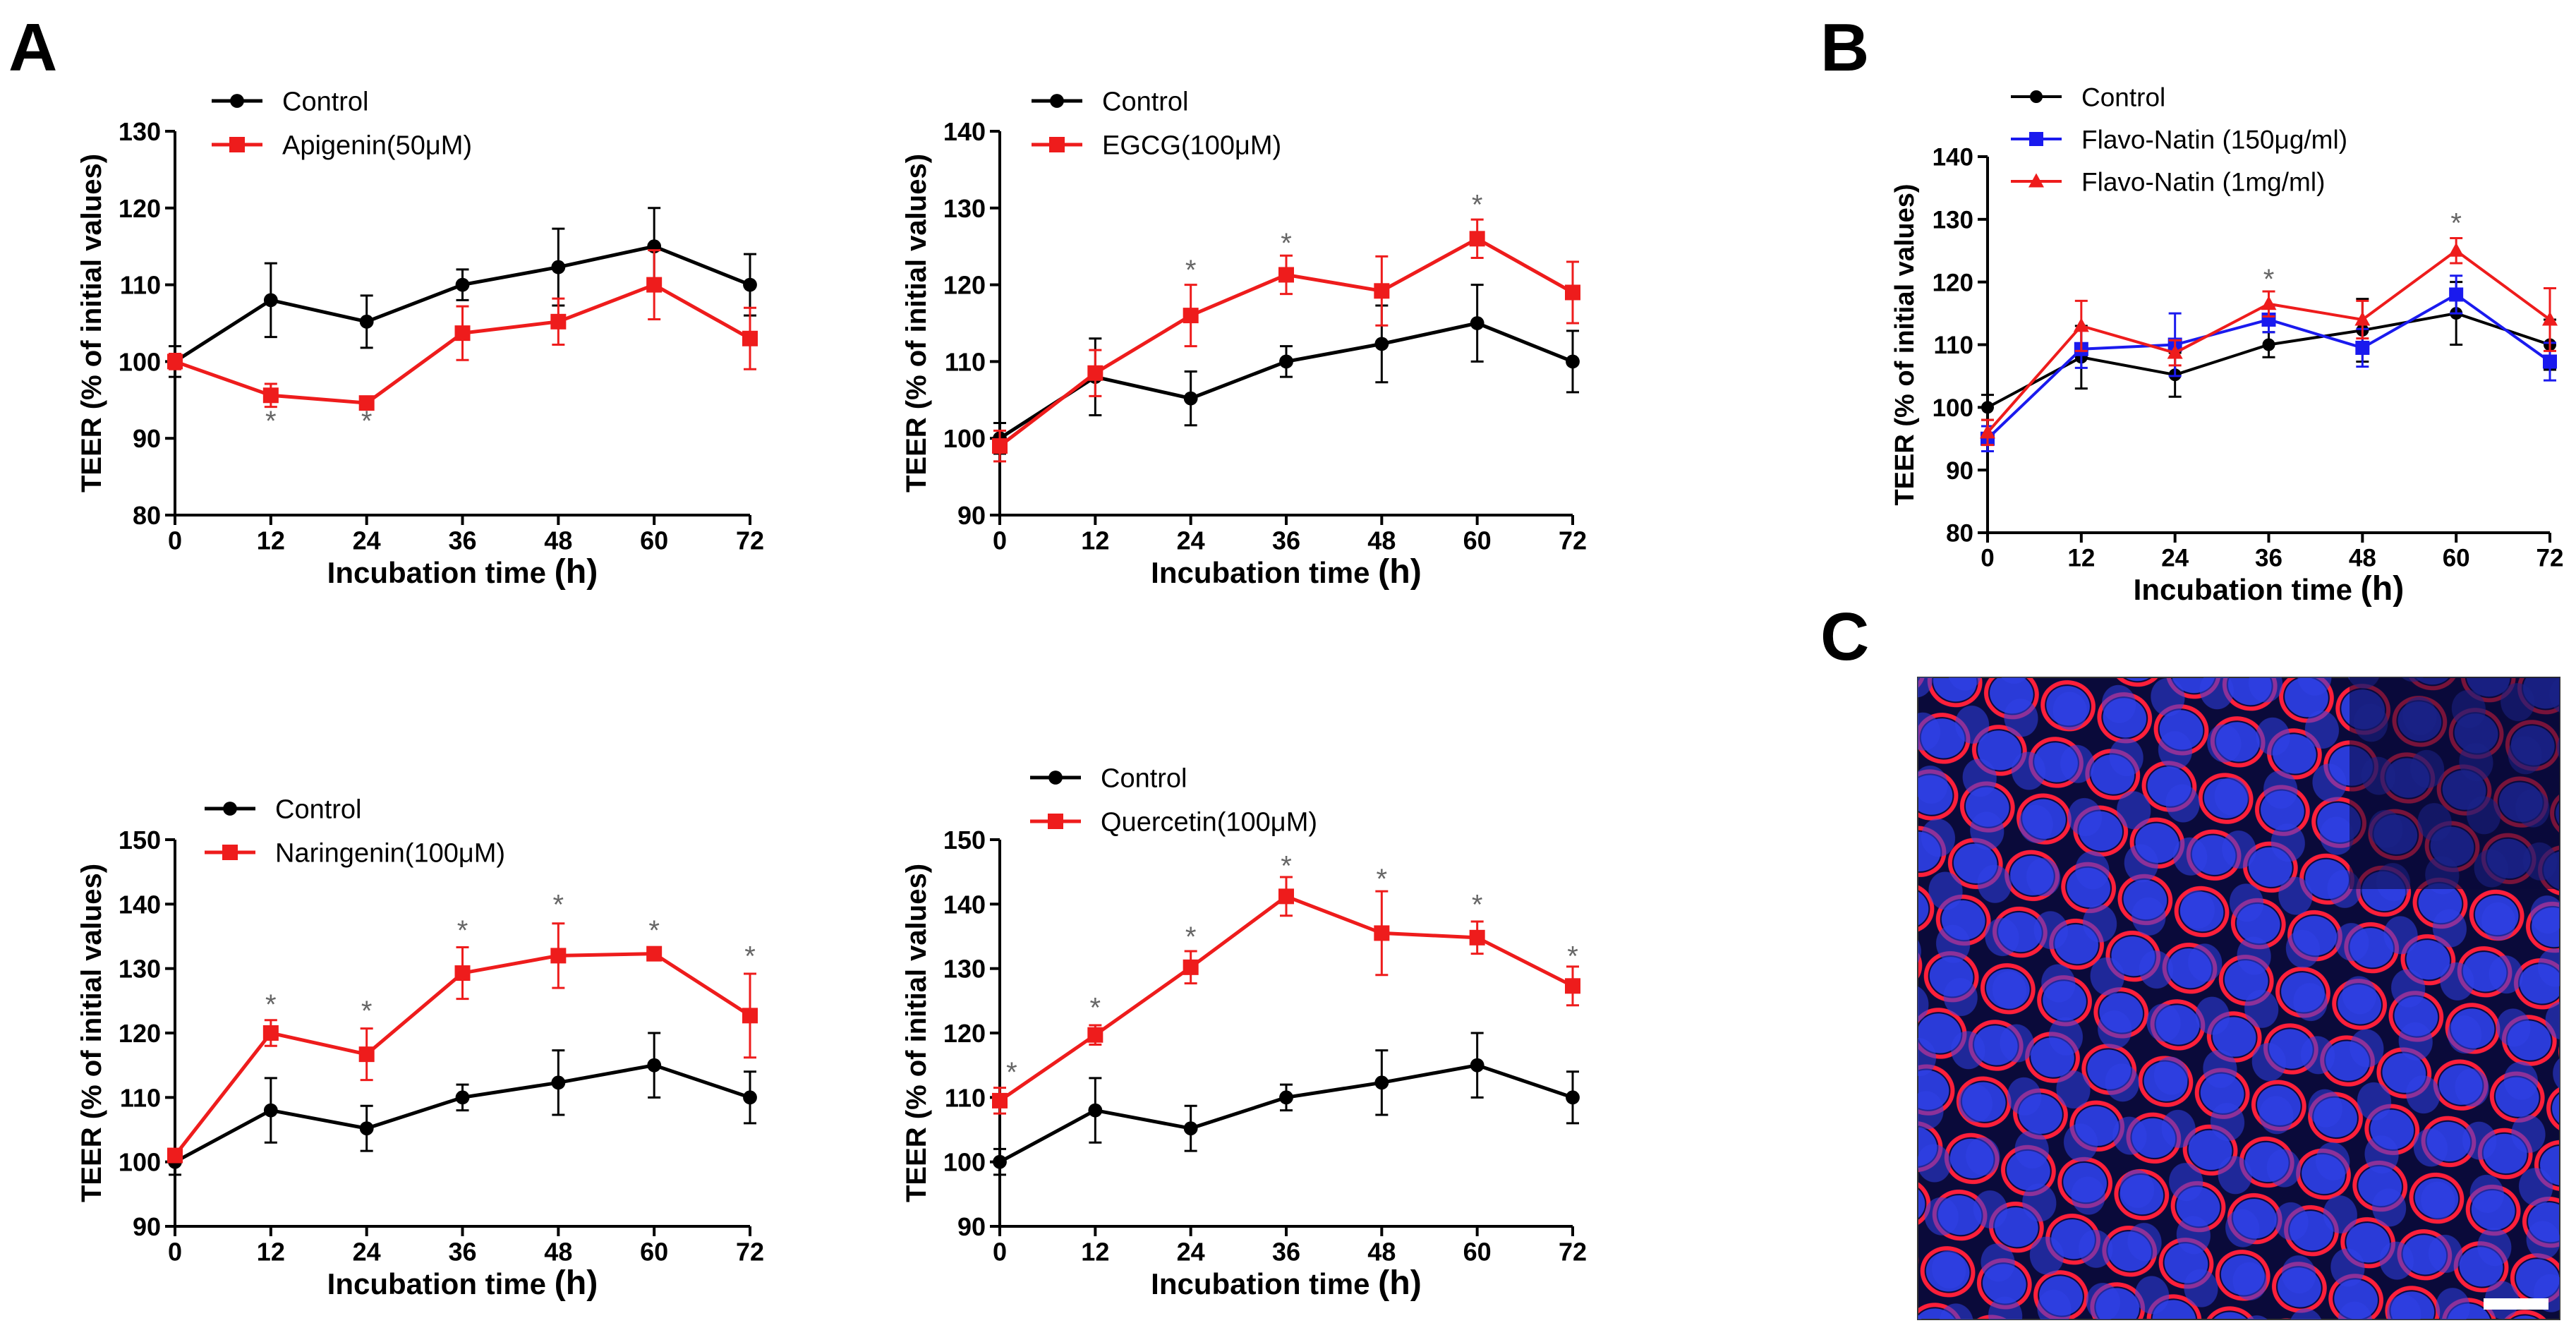  What do you see at coordinates (140, 1034) in the screenshot?
I see `y-tick-label: 120` at bounding box center [140, 1034].